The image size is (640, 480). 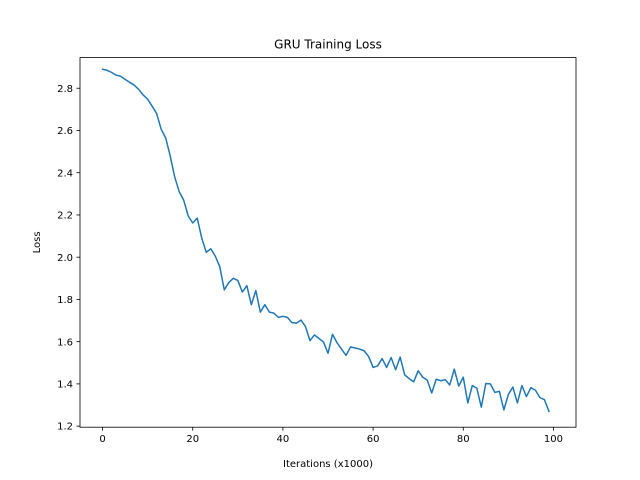 What do you see at coordinates (65, 300) in the screenshot?
I see `y-tick-label: 1.8` at bounding box center [65, 300].